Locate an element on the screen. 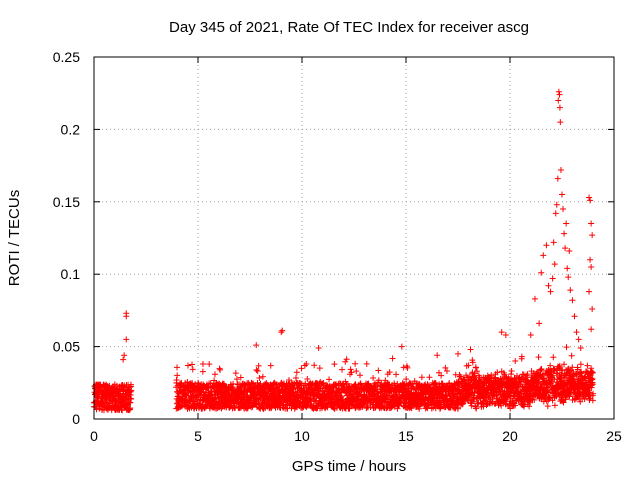  y-tick-label: 0.05 is located at coordinates (66, 347).